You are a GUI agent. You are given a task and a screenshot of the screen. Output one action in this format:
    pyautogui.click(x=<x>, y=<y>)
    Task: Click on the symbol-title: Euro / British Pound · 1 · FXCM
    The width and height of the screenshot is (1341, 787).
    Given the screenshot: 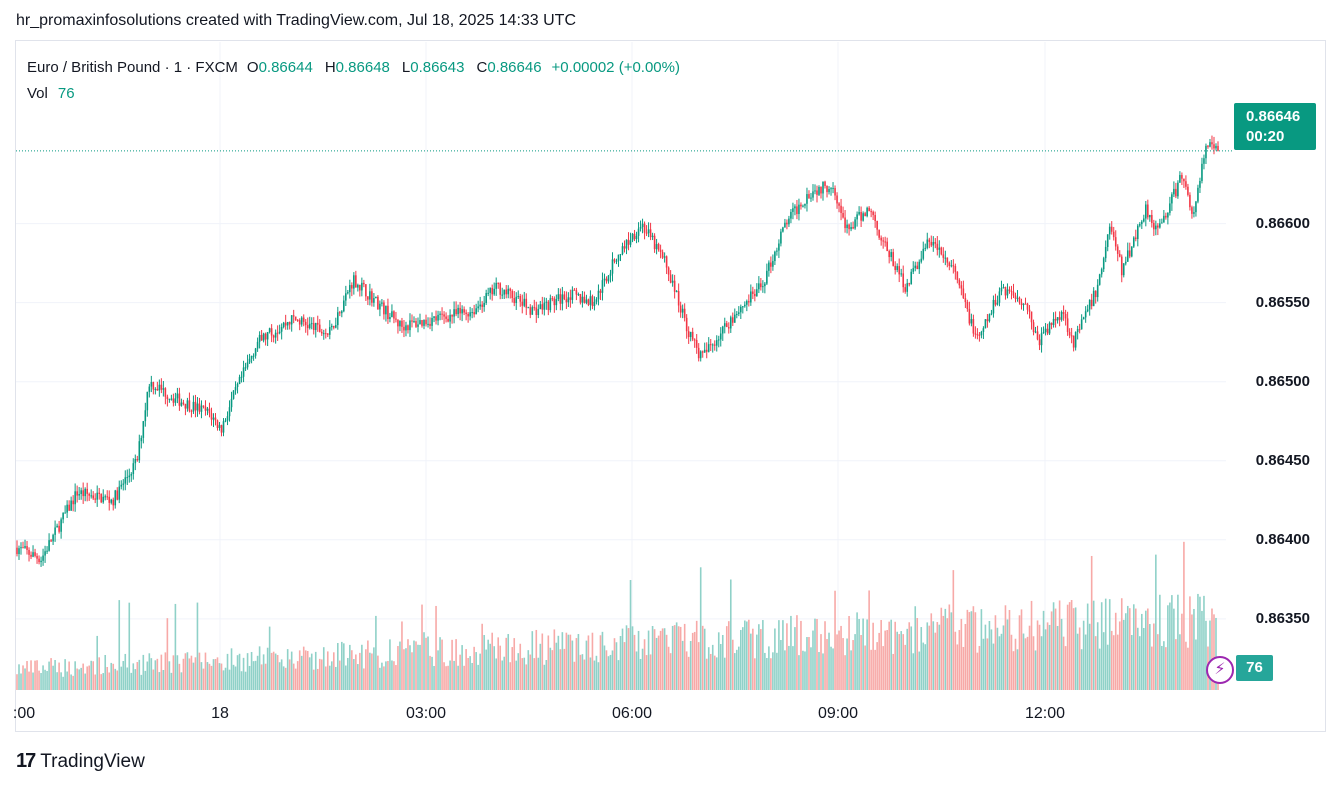 What is the action you would take?
    pyautogui.click(x=132, y=67)
    